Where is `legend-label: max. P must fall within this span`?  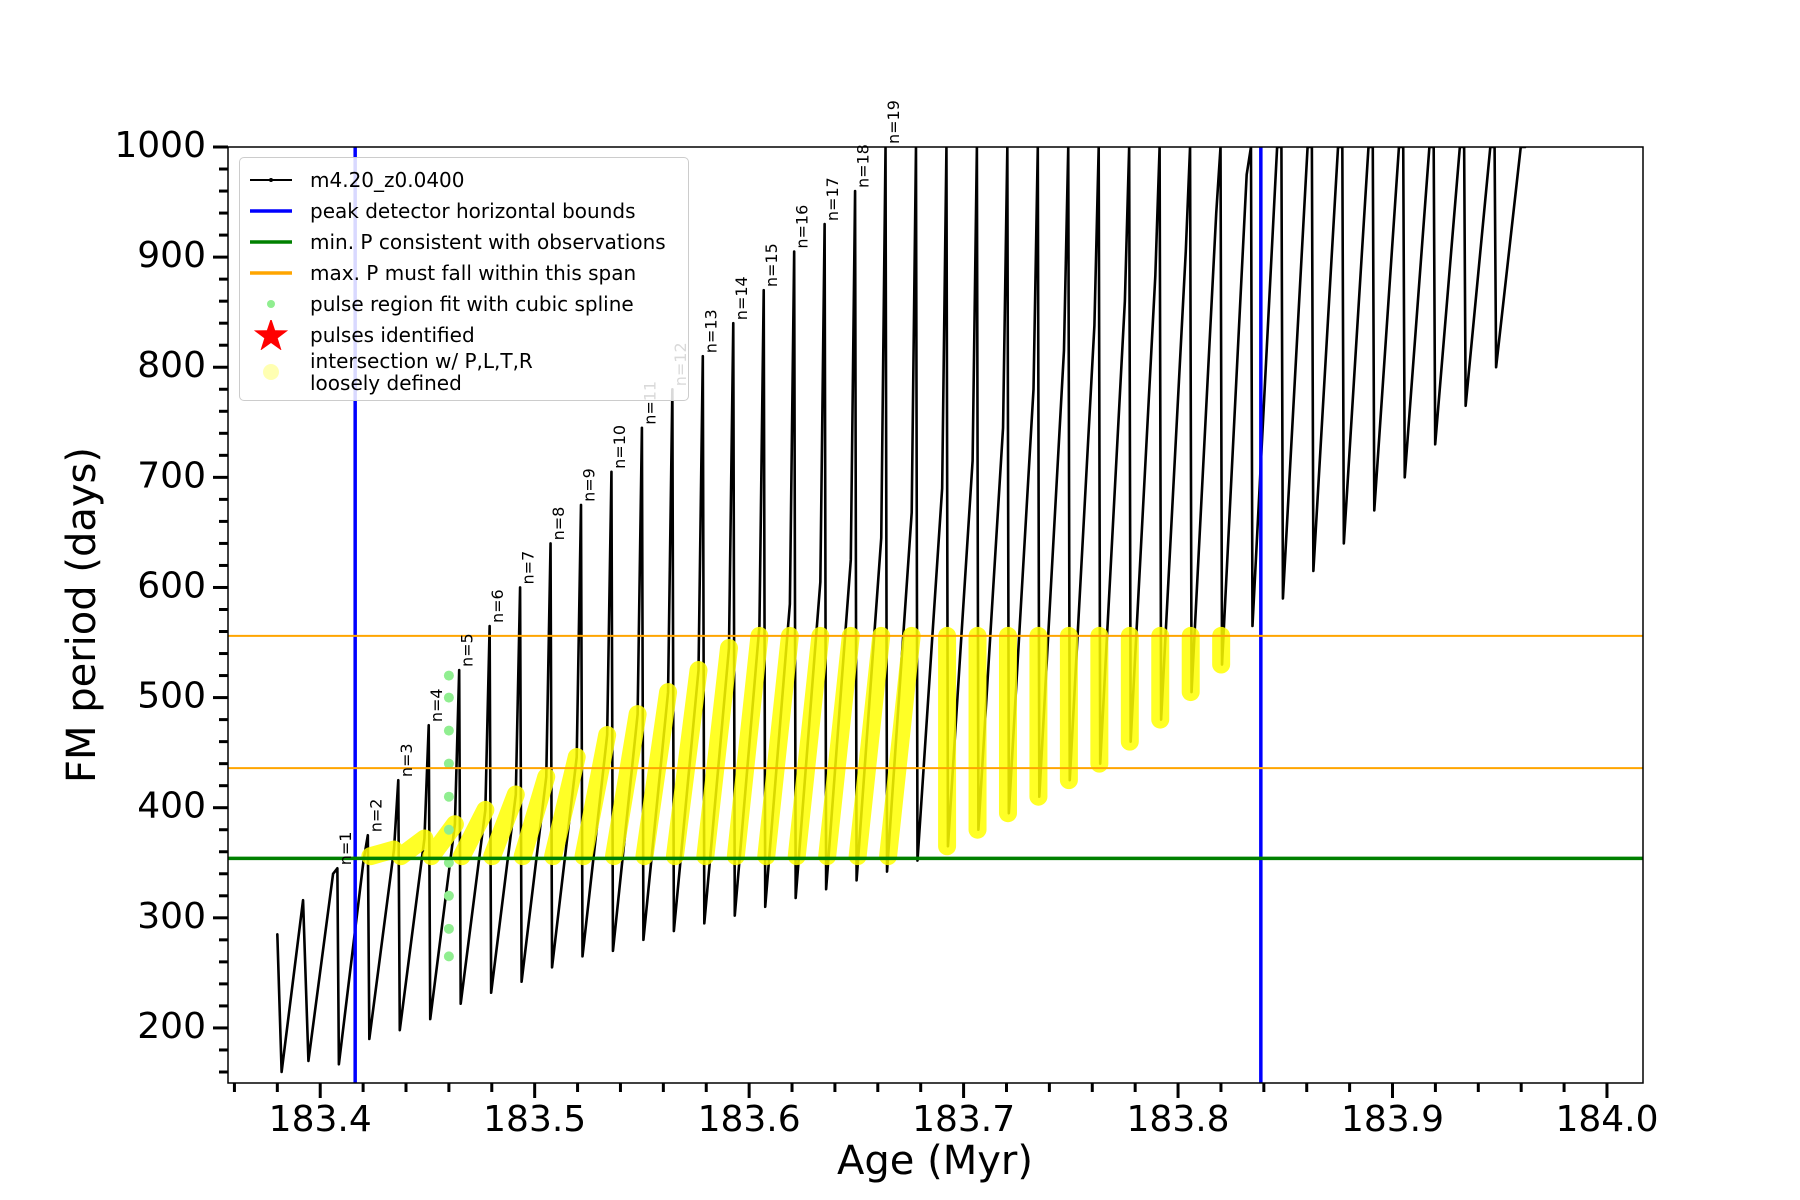
legend-label: max. P must fall within this span is located at coordinates (473, 272).